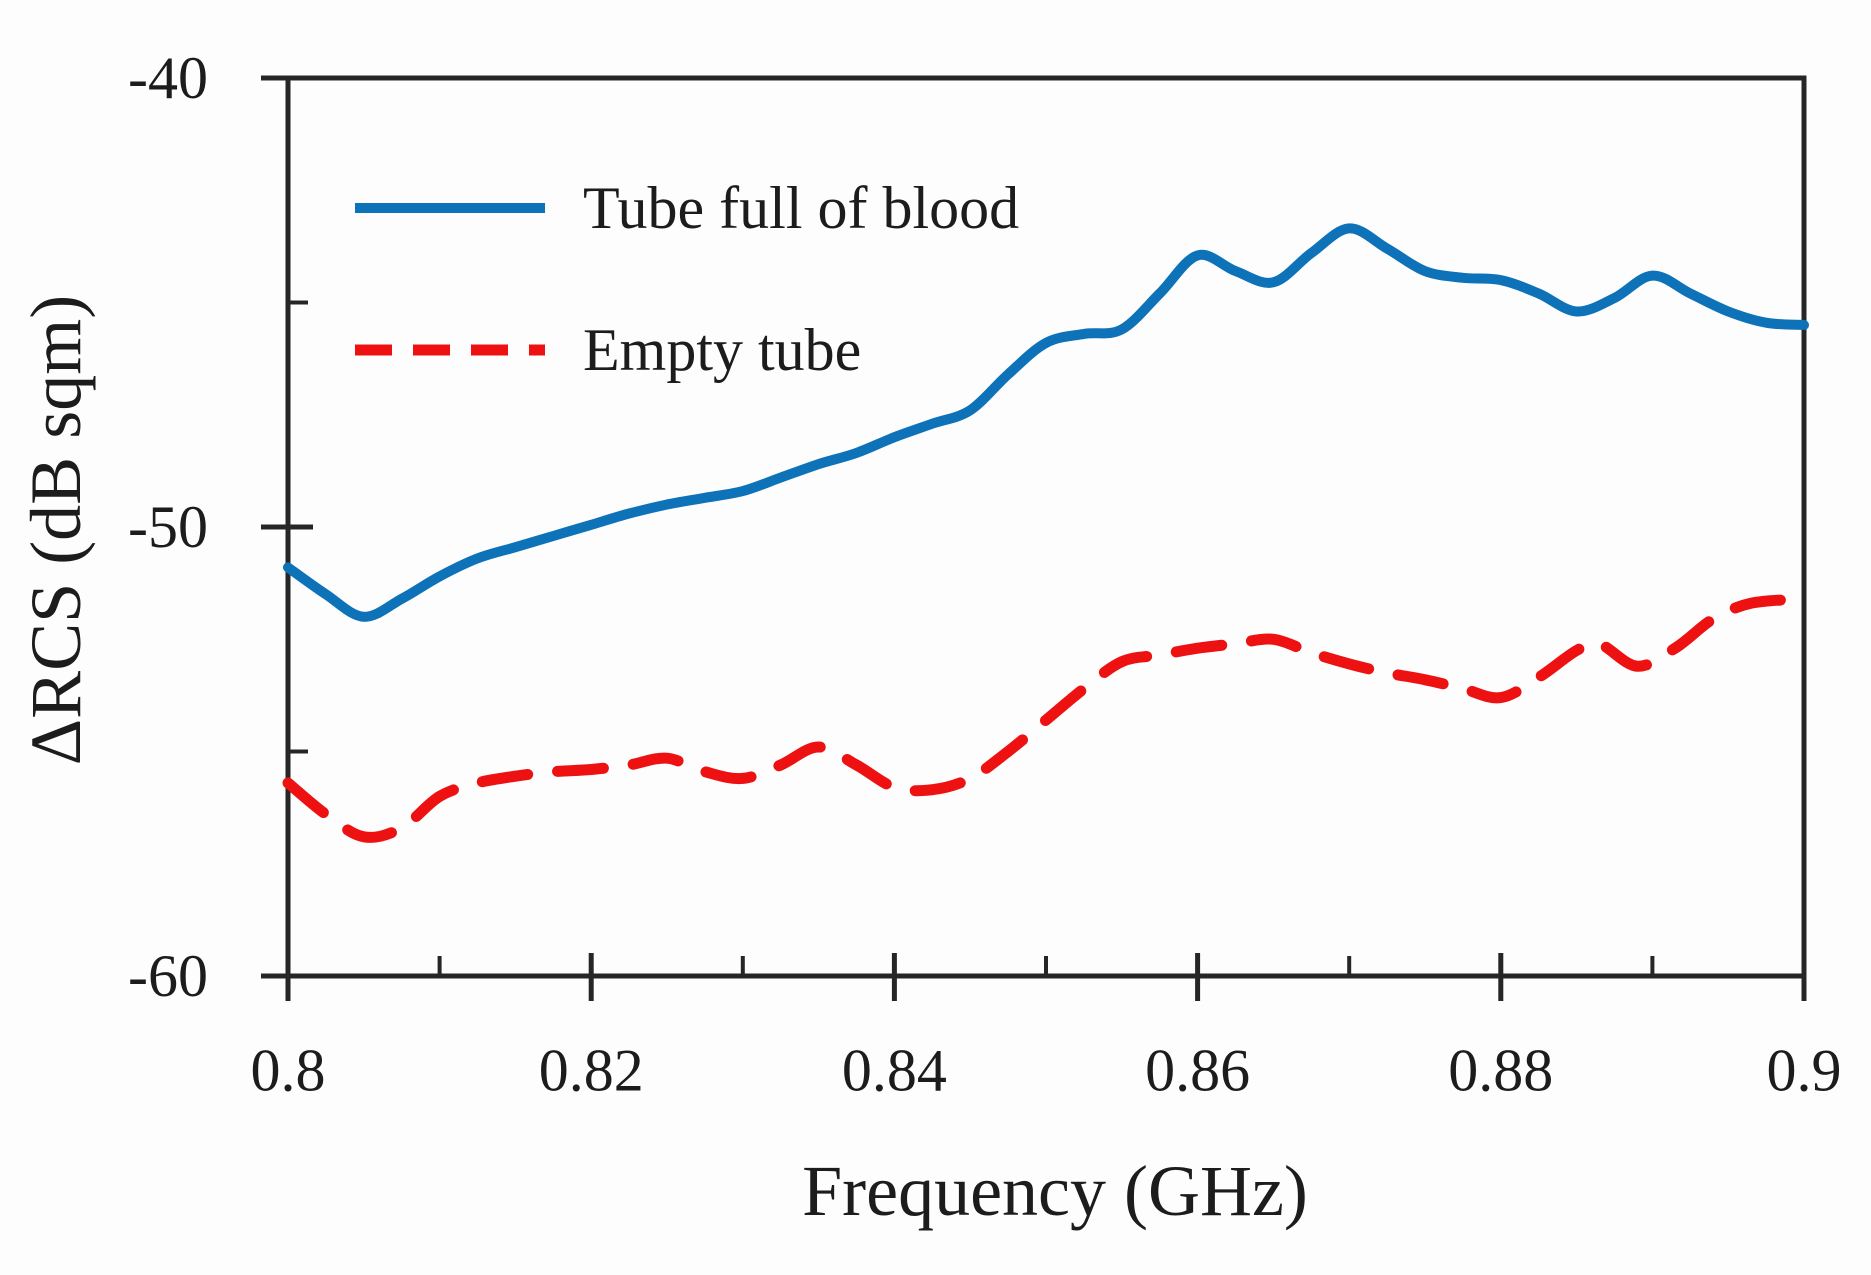 The image size is (1871, 1275). What do you see at coordinates (288, 1070) in the screenshot?
I see `x-tick-label: 0.8` at bounding box center [288, 1070].